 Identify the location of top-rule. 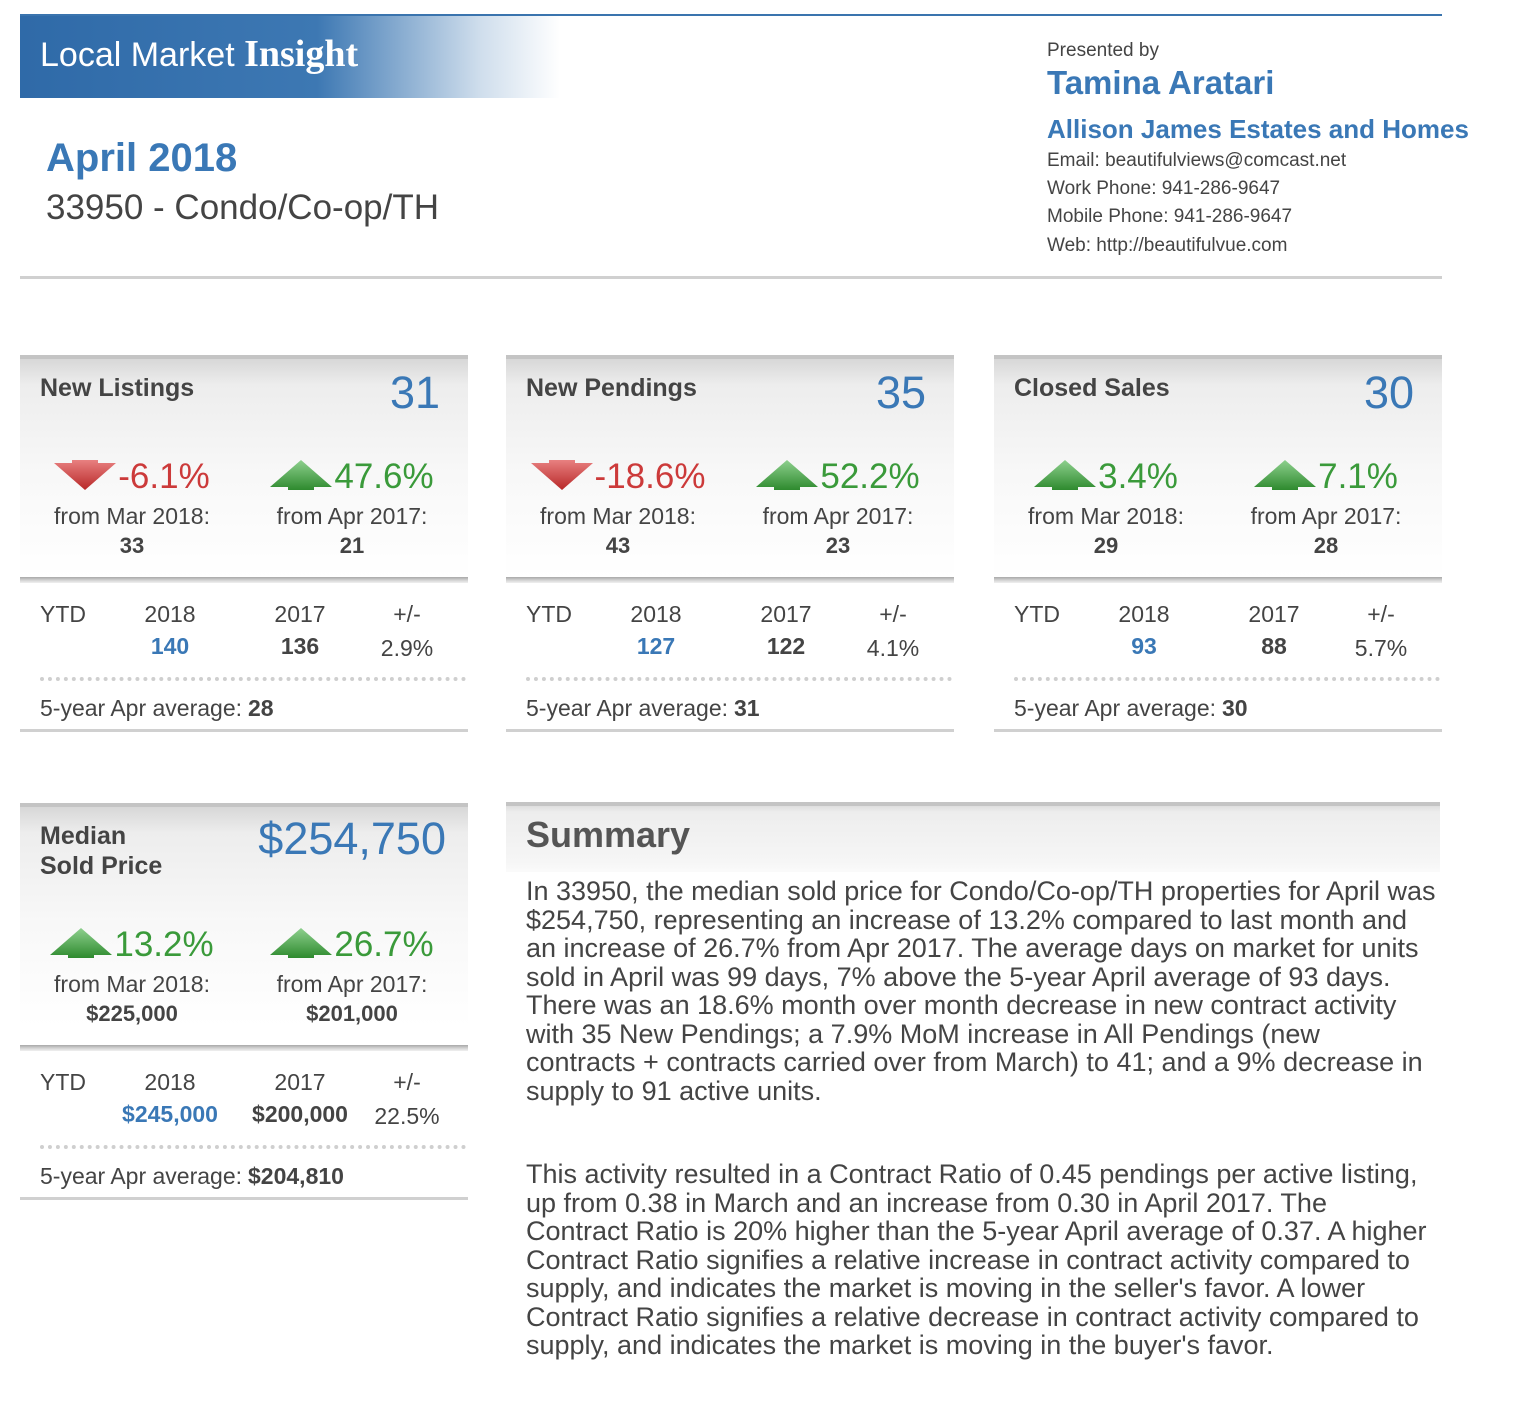
(731, 15).